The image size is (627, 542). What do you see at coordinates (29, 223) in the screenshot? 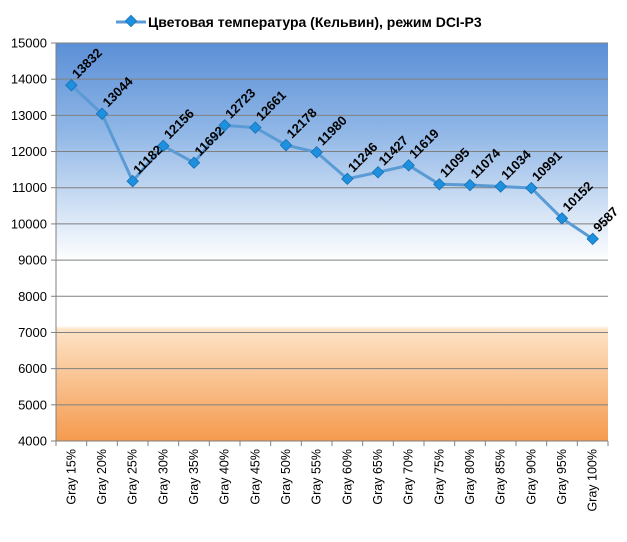
I see `y-tick-label: 10000` at bounding box center [29, 223].